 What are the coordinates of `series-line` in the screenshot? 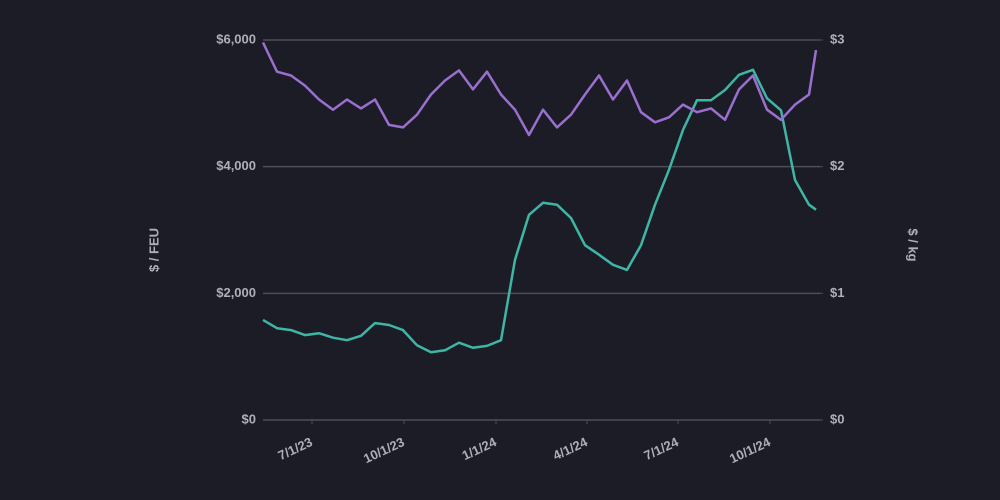 It's located at (539, 89).